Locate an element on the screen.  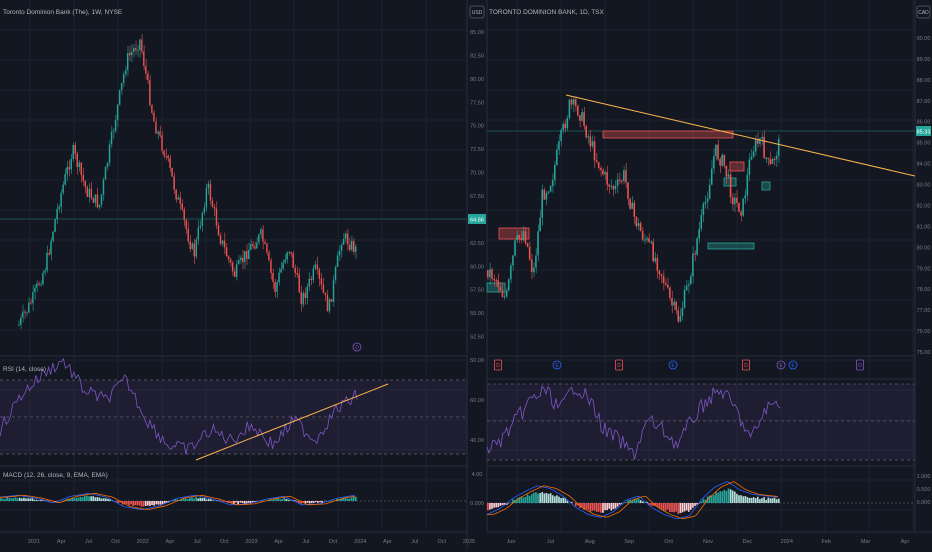
cad-price-tag-text: 85.33 is located at coordinates (924, 133).